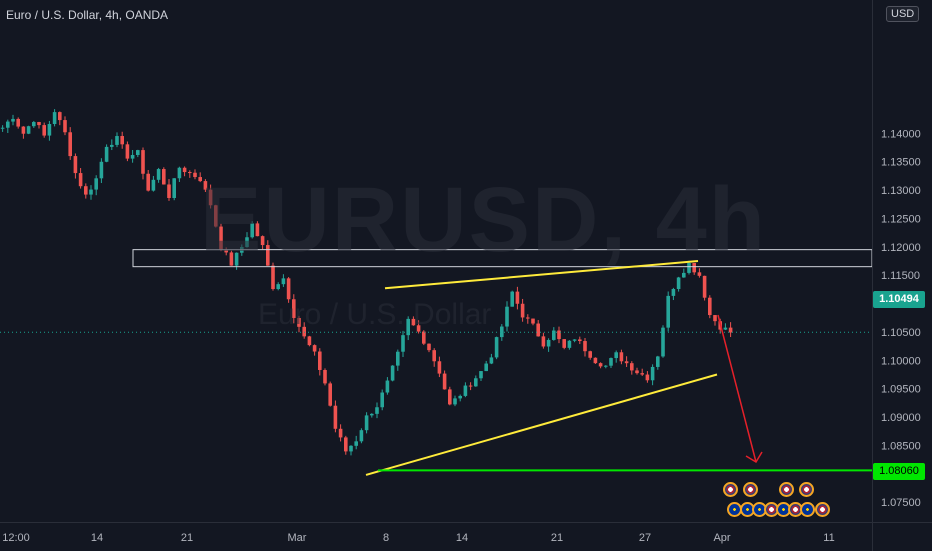  I want to click on time-axis: 12:00 14 21 Mar 8 14 21 27 Apr 11, so click(436, 536).